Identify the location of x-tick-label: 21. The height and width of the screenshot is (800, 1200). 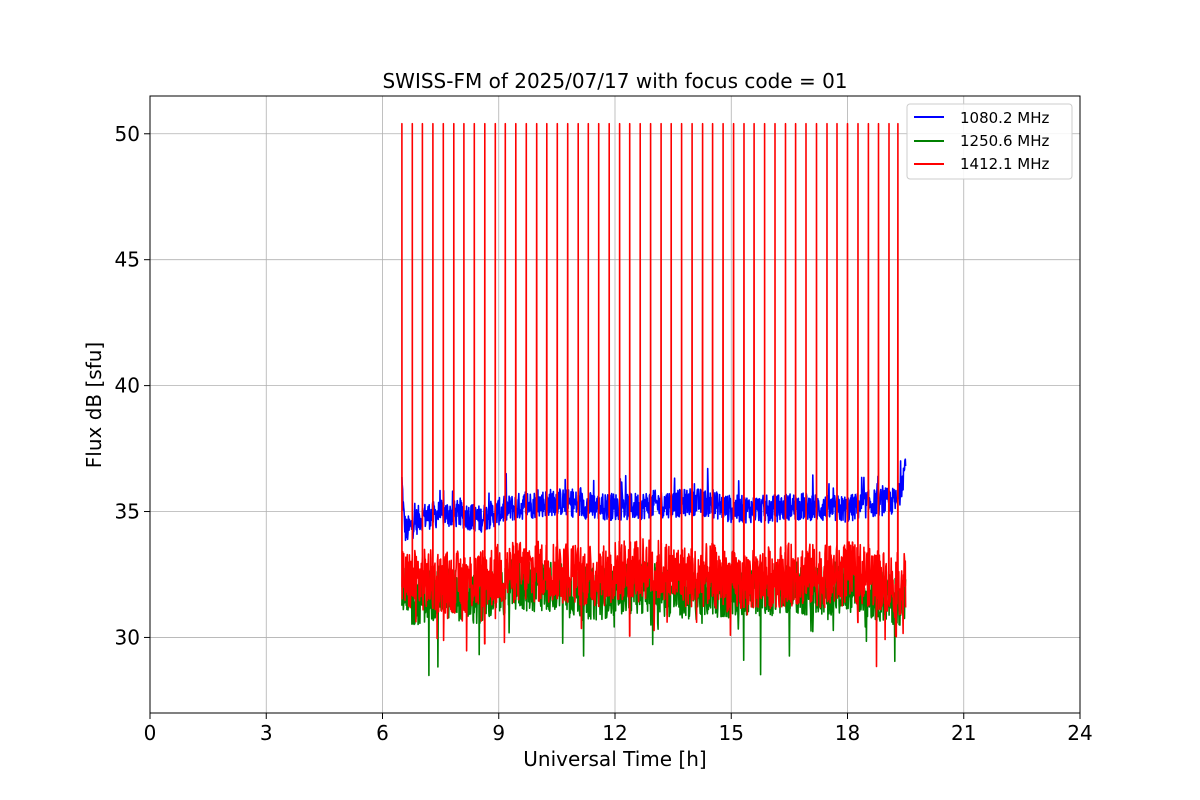
(963, 733).